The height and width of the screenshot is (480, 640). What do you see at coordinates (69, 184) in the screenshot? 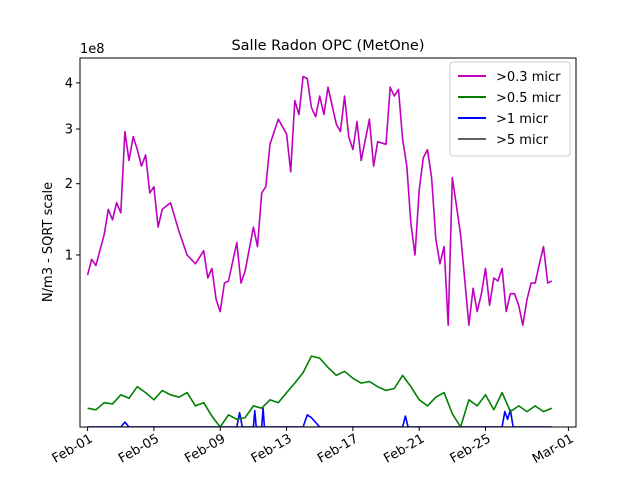
I see `y-tick-label: 2` at bounding box center [69, 184].